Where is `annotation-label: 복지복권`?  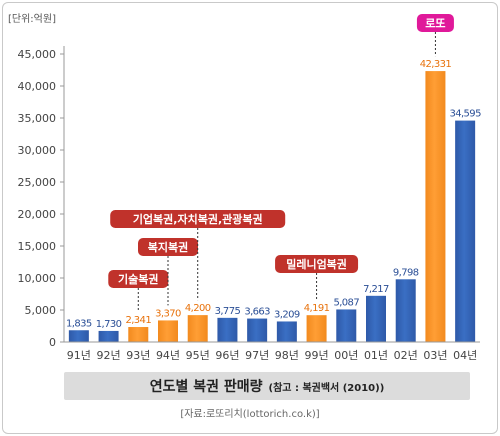 annotation-label: 복지복권 is located at coordinates (168, 247).